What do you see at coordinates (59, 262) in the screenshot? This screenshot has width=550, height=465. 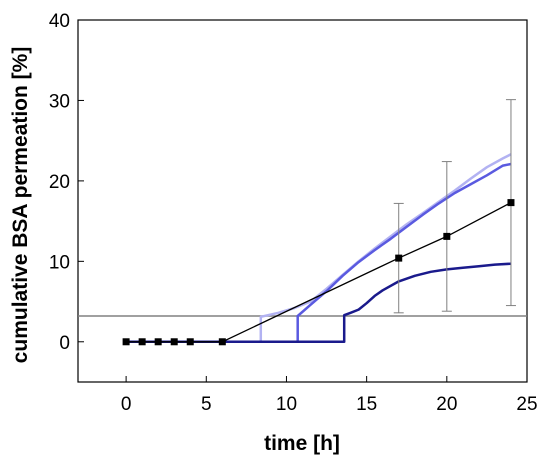 I see `y-tick-label: 10` at bounding box center [59, 262].